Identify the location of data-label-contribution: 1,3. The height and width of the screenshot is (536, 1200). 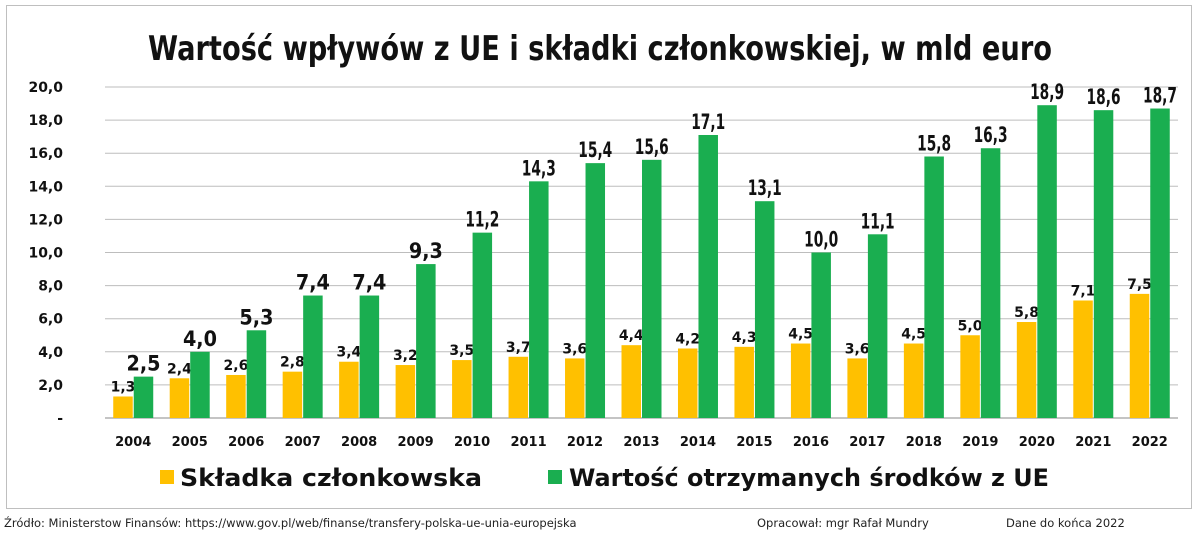
(123, 387).